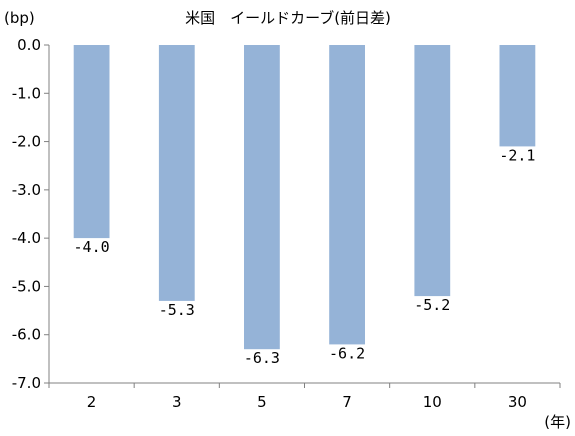 The width and height of the screenshot is (575, 436). Describe the element at coordinates (432, 402) in the screenshot. I see `x-tick-label: 10` at that location.